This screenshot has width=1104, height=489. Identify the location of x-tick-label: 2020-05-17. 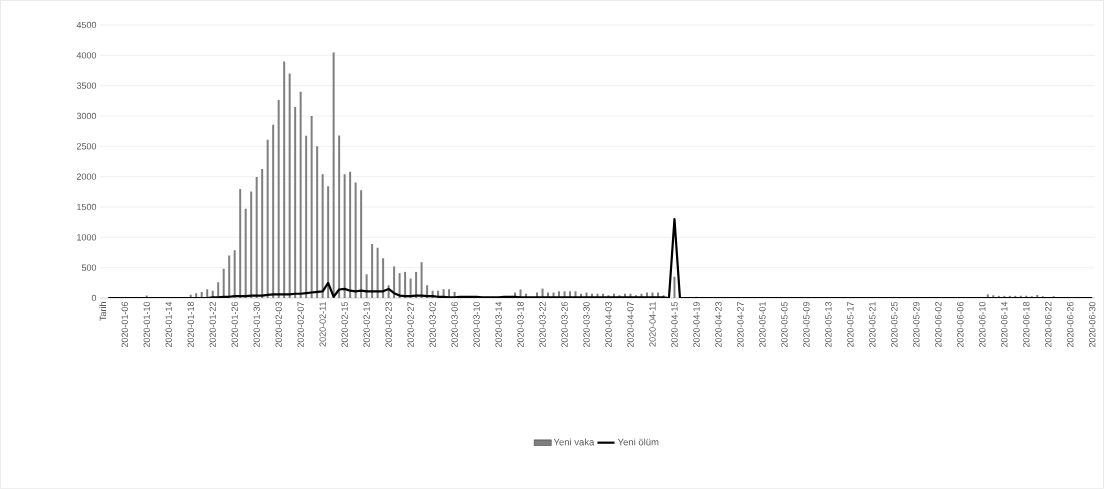
(850, 324).